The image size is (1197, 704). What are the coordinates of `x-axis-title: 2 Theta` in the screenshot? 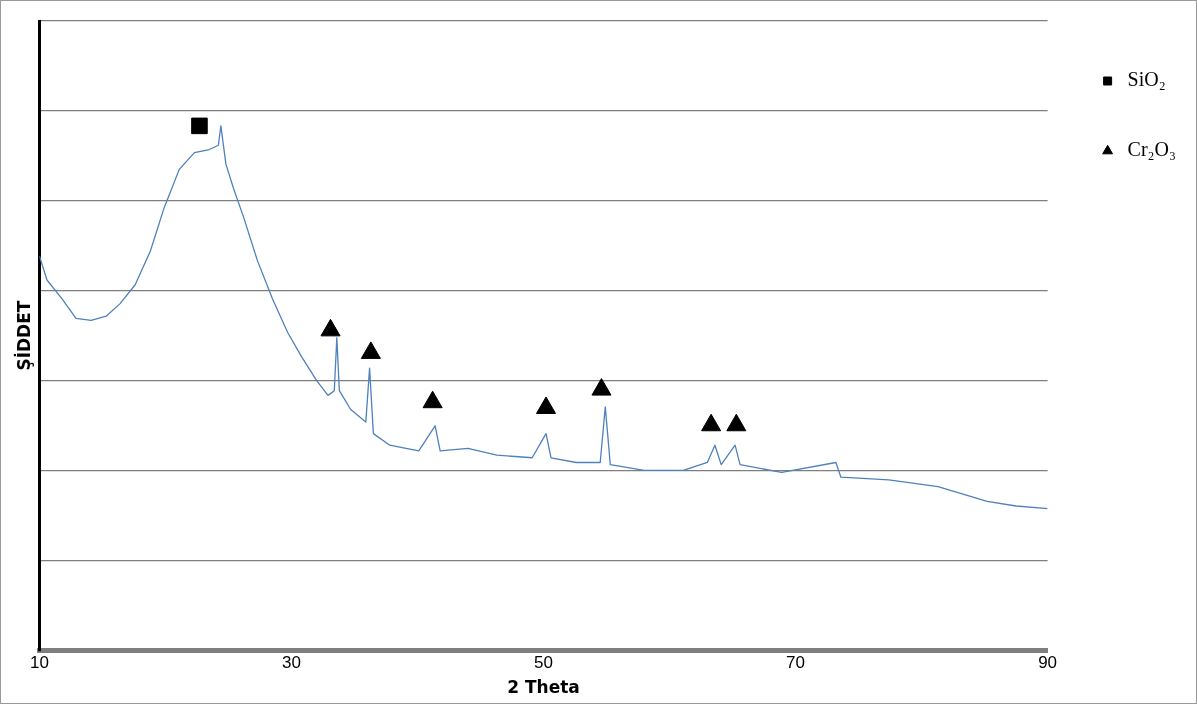 It's located at (543, 687).